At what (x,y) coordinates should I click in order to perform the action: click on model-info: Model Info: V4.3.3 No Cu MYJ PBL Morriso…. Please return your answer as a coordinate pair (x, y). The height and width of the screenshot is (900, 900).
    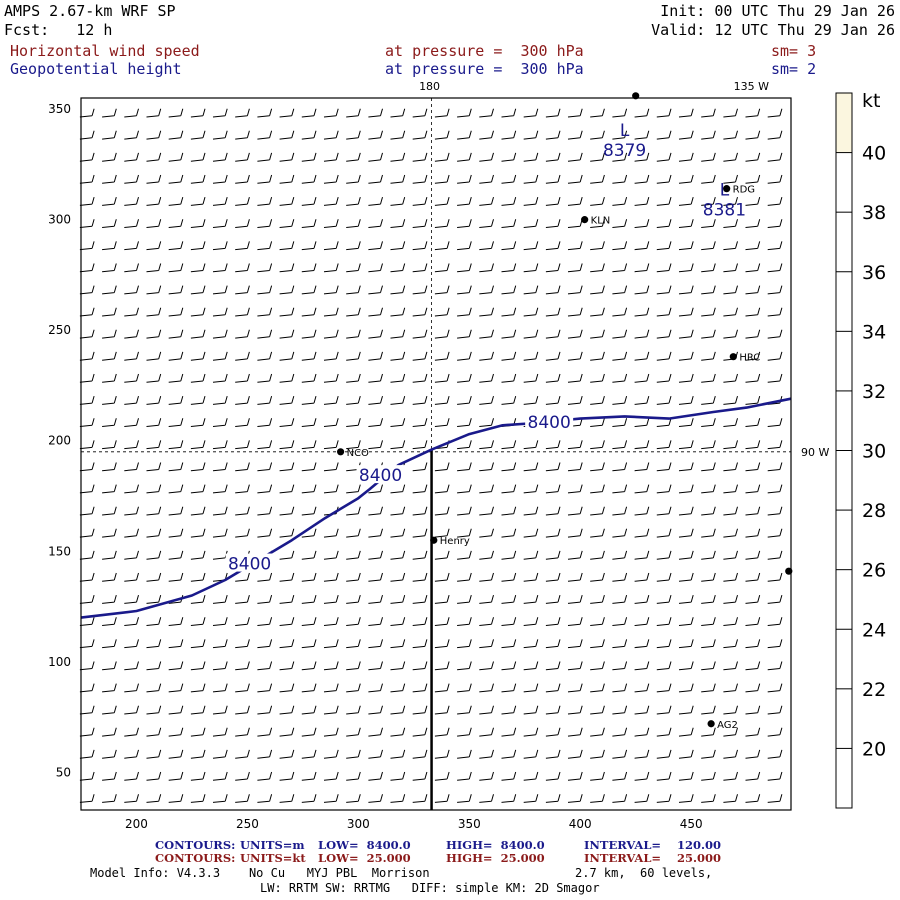
    Looking at the image, I should click on (260, 873).